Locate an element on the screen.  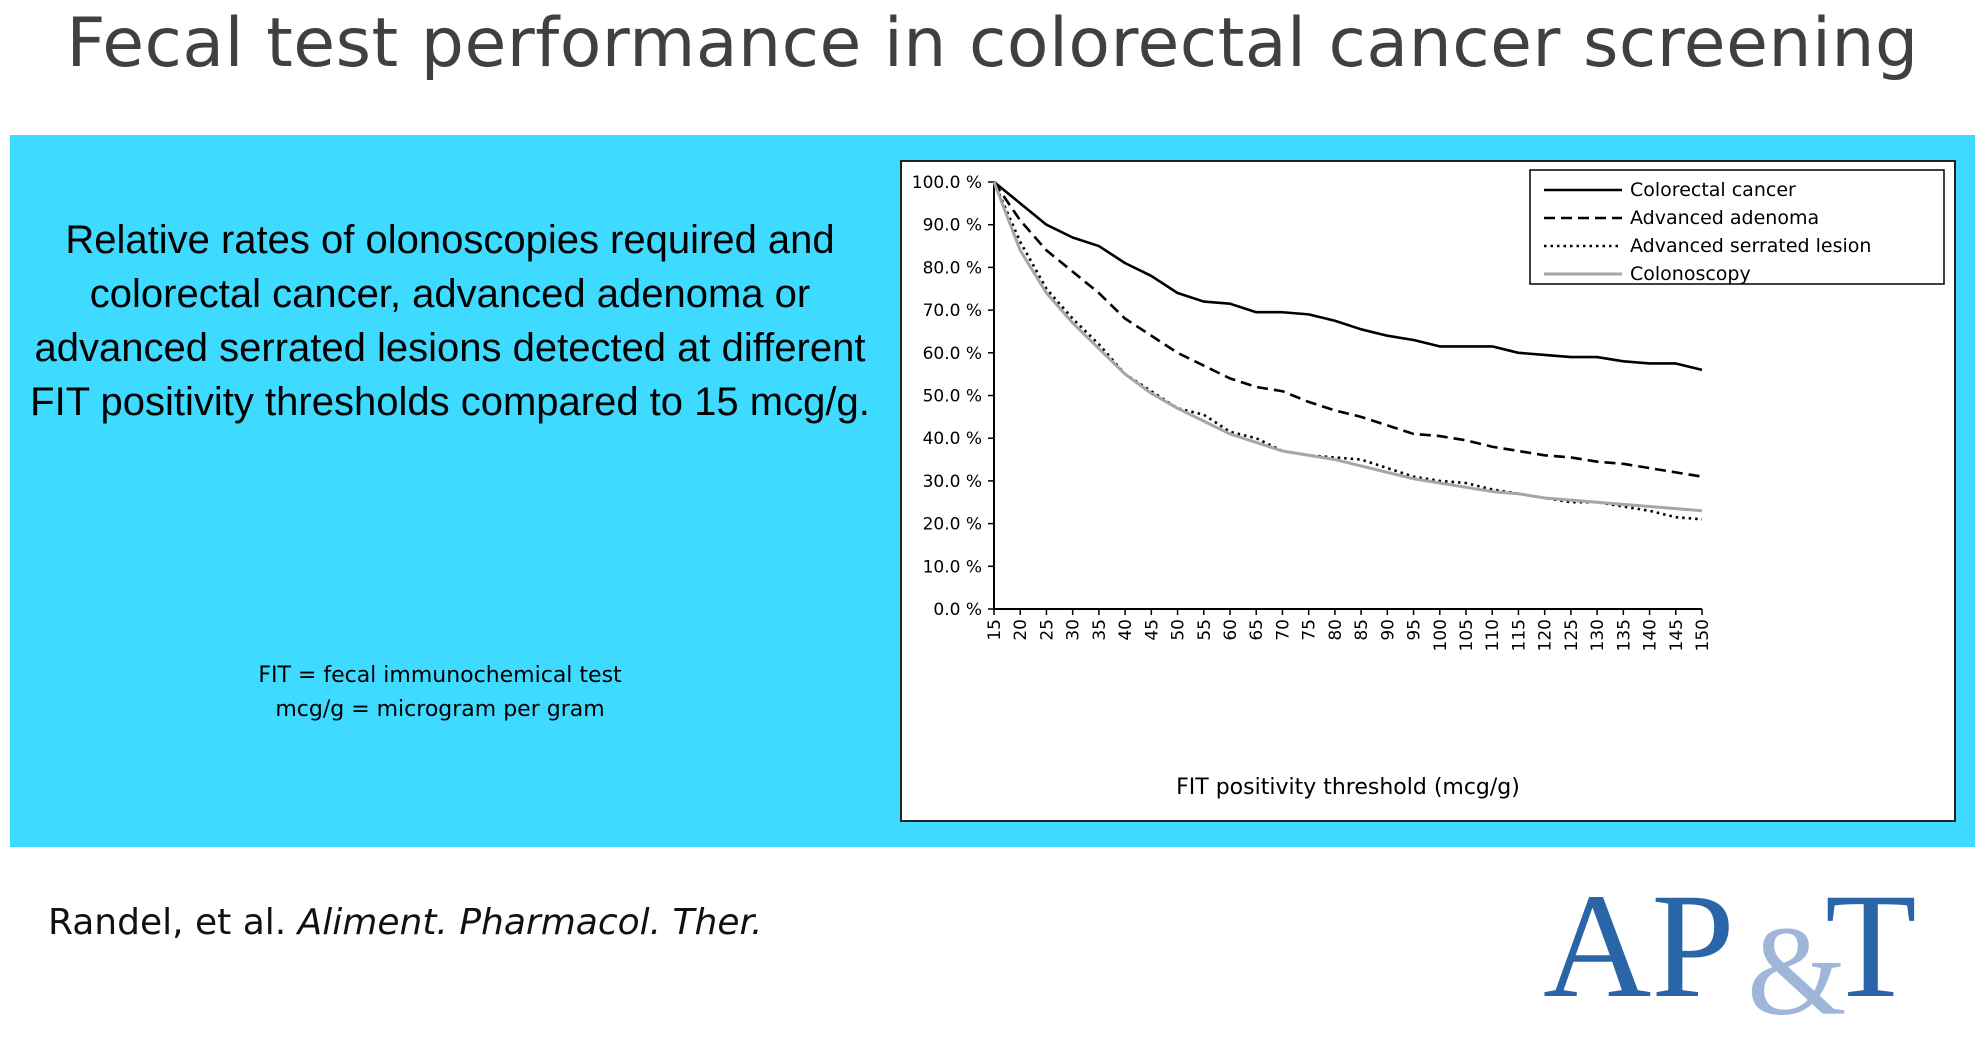
x-tick-label: 130 is located at coordinates (1598, 635).